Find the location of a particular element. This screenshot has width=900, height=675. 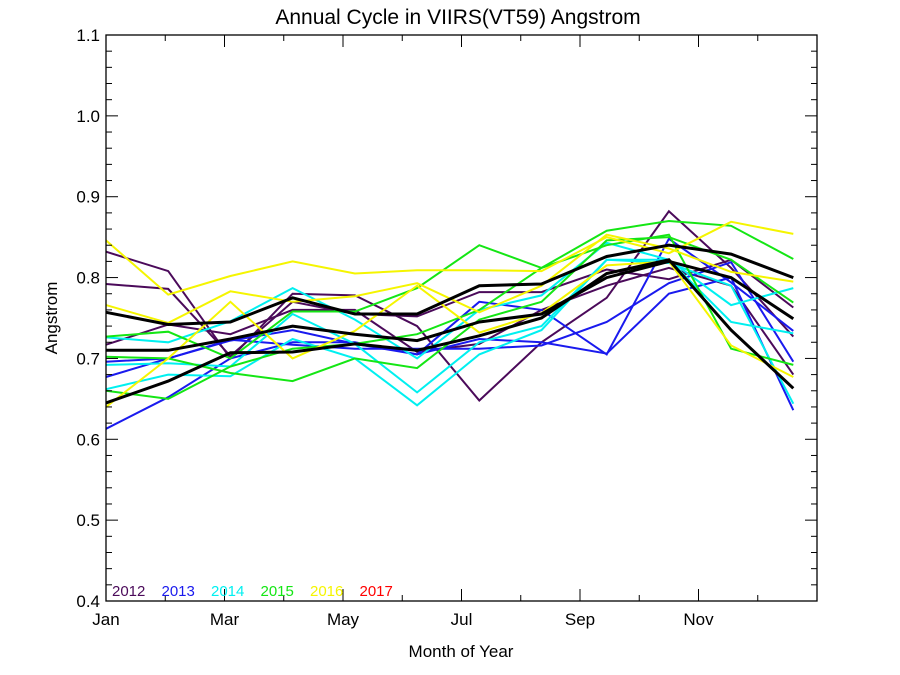

y-tick-label: 0.7 is located at coordinates (88, 358).